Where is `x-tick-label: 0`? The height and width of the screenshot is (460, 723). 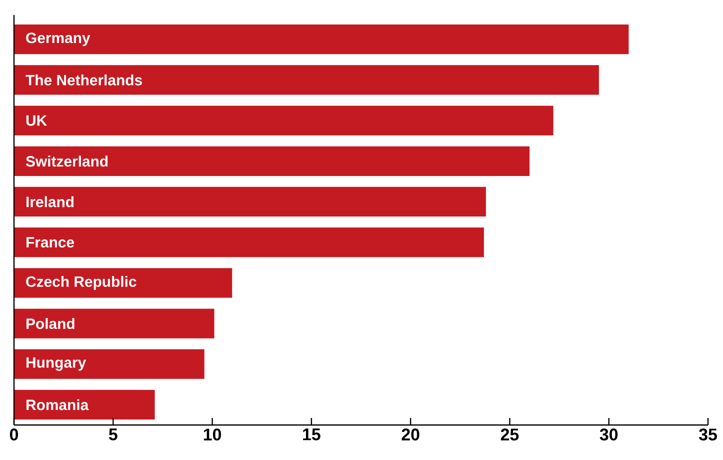
x-tick-label: 0 is located at coordinates (14, 434).